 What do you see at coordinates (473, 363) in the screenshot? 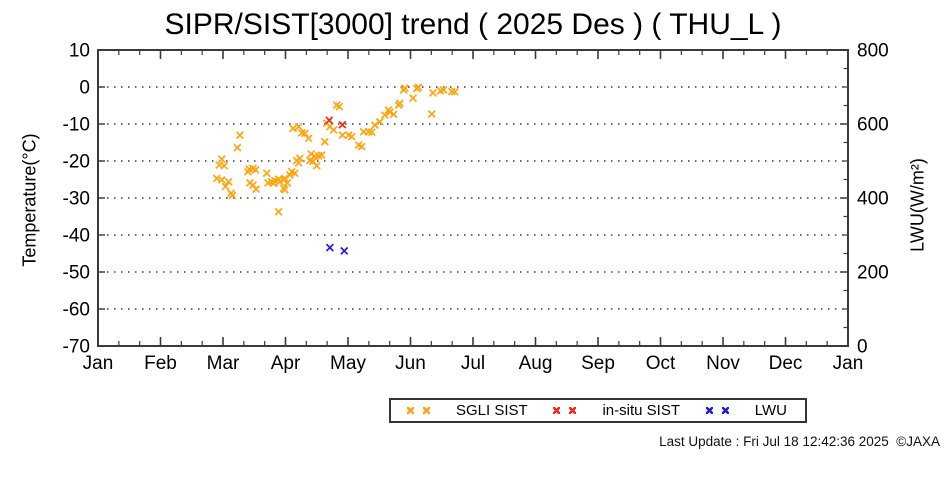
I see `month-tick-label: Jul` at bounding box center [473, 363].